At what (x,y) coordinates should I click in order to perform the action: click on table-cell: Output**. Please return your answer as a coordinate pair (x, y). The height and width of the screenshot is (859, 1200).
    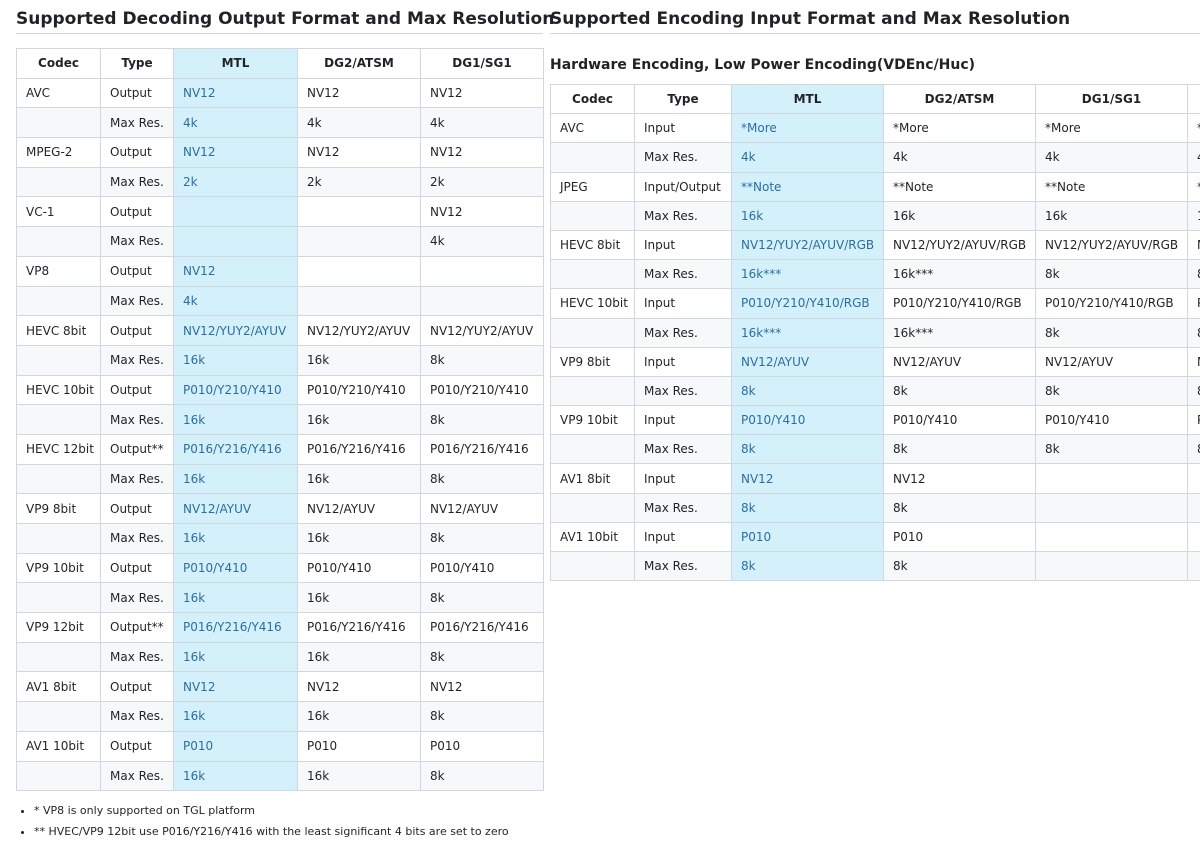
    Looking at the image, I should click on (137, 449).